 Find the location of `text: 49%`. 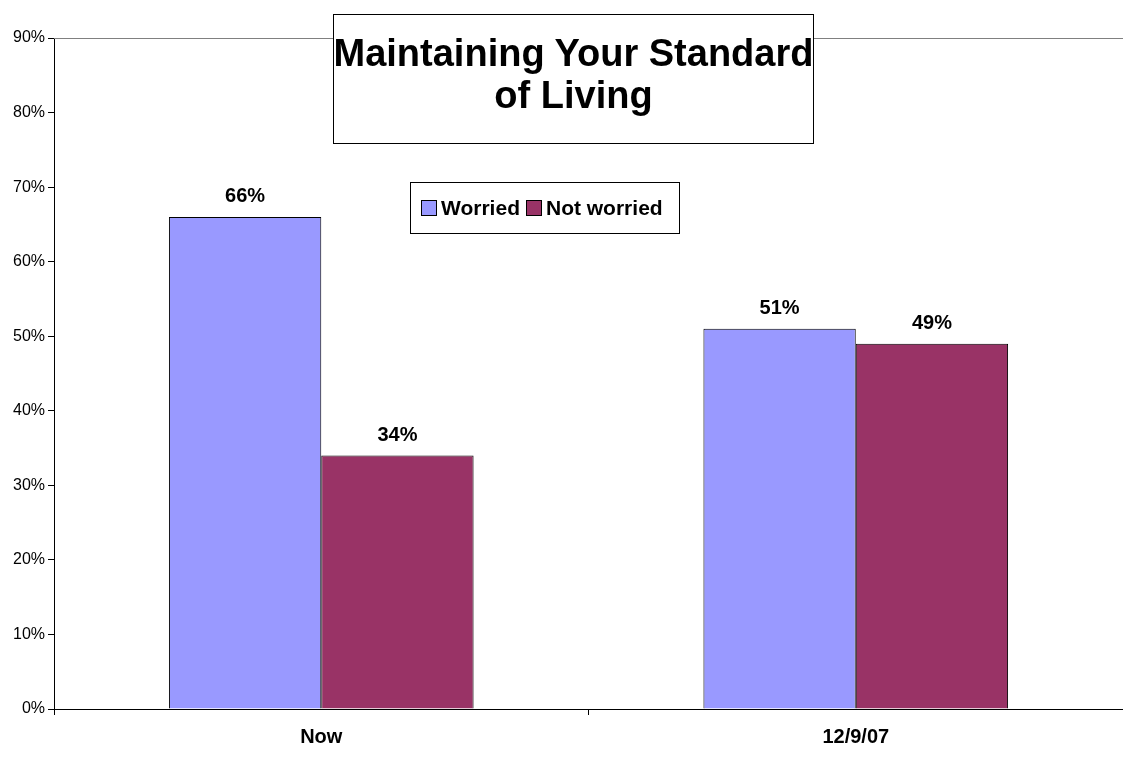

text: 49% is located at coordinates (931, 322).